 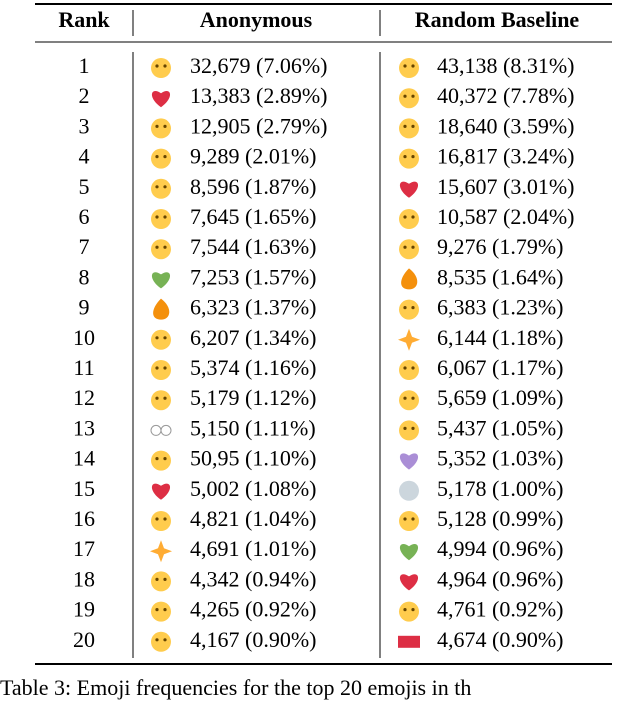 I want to click on rank-cell: 3, so click(x=84, y=125).